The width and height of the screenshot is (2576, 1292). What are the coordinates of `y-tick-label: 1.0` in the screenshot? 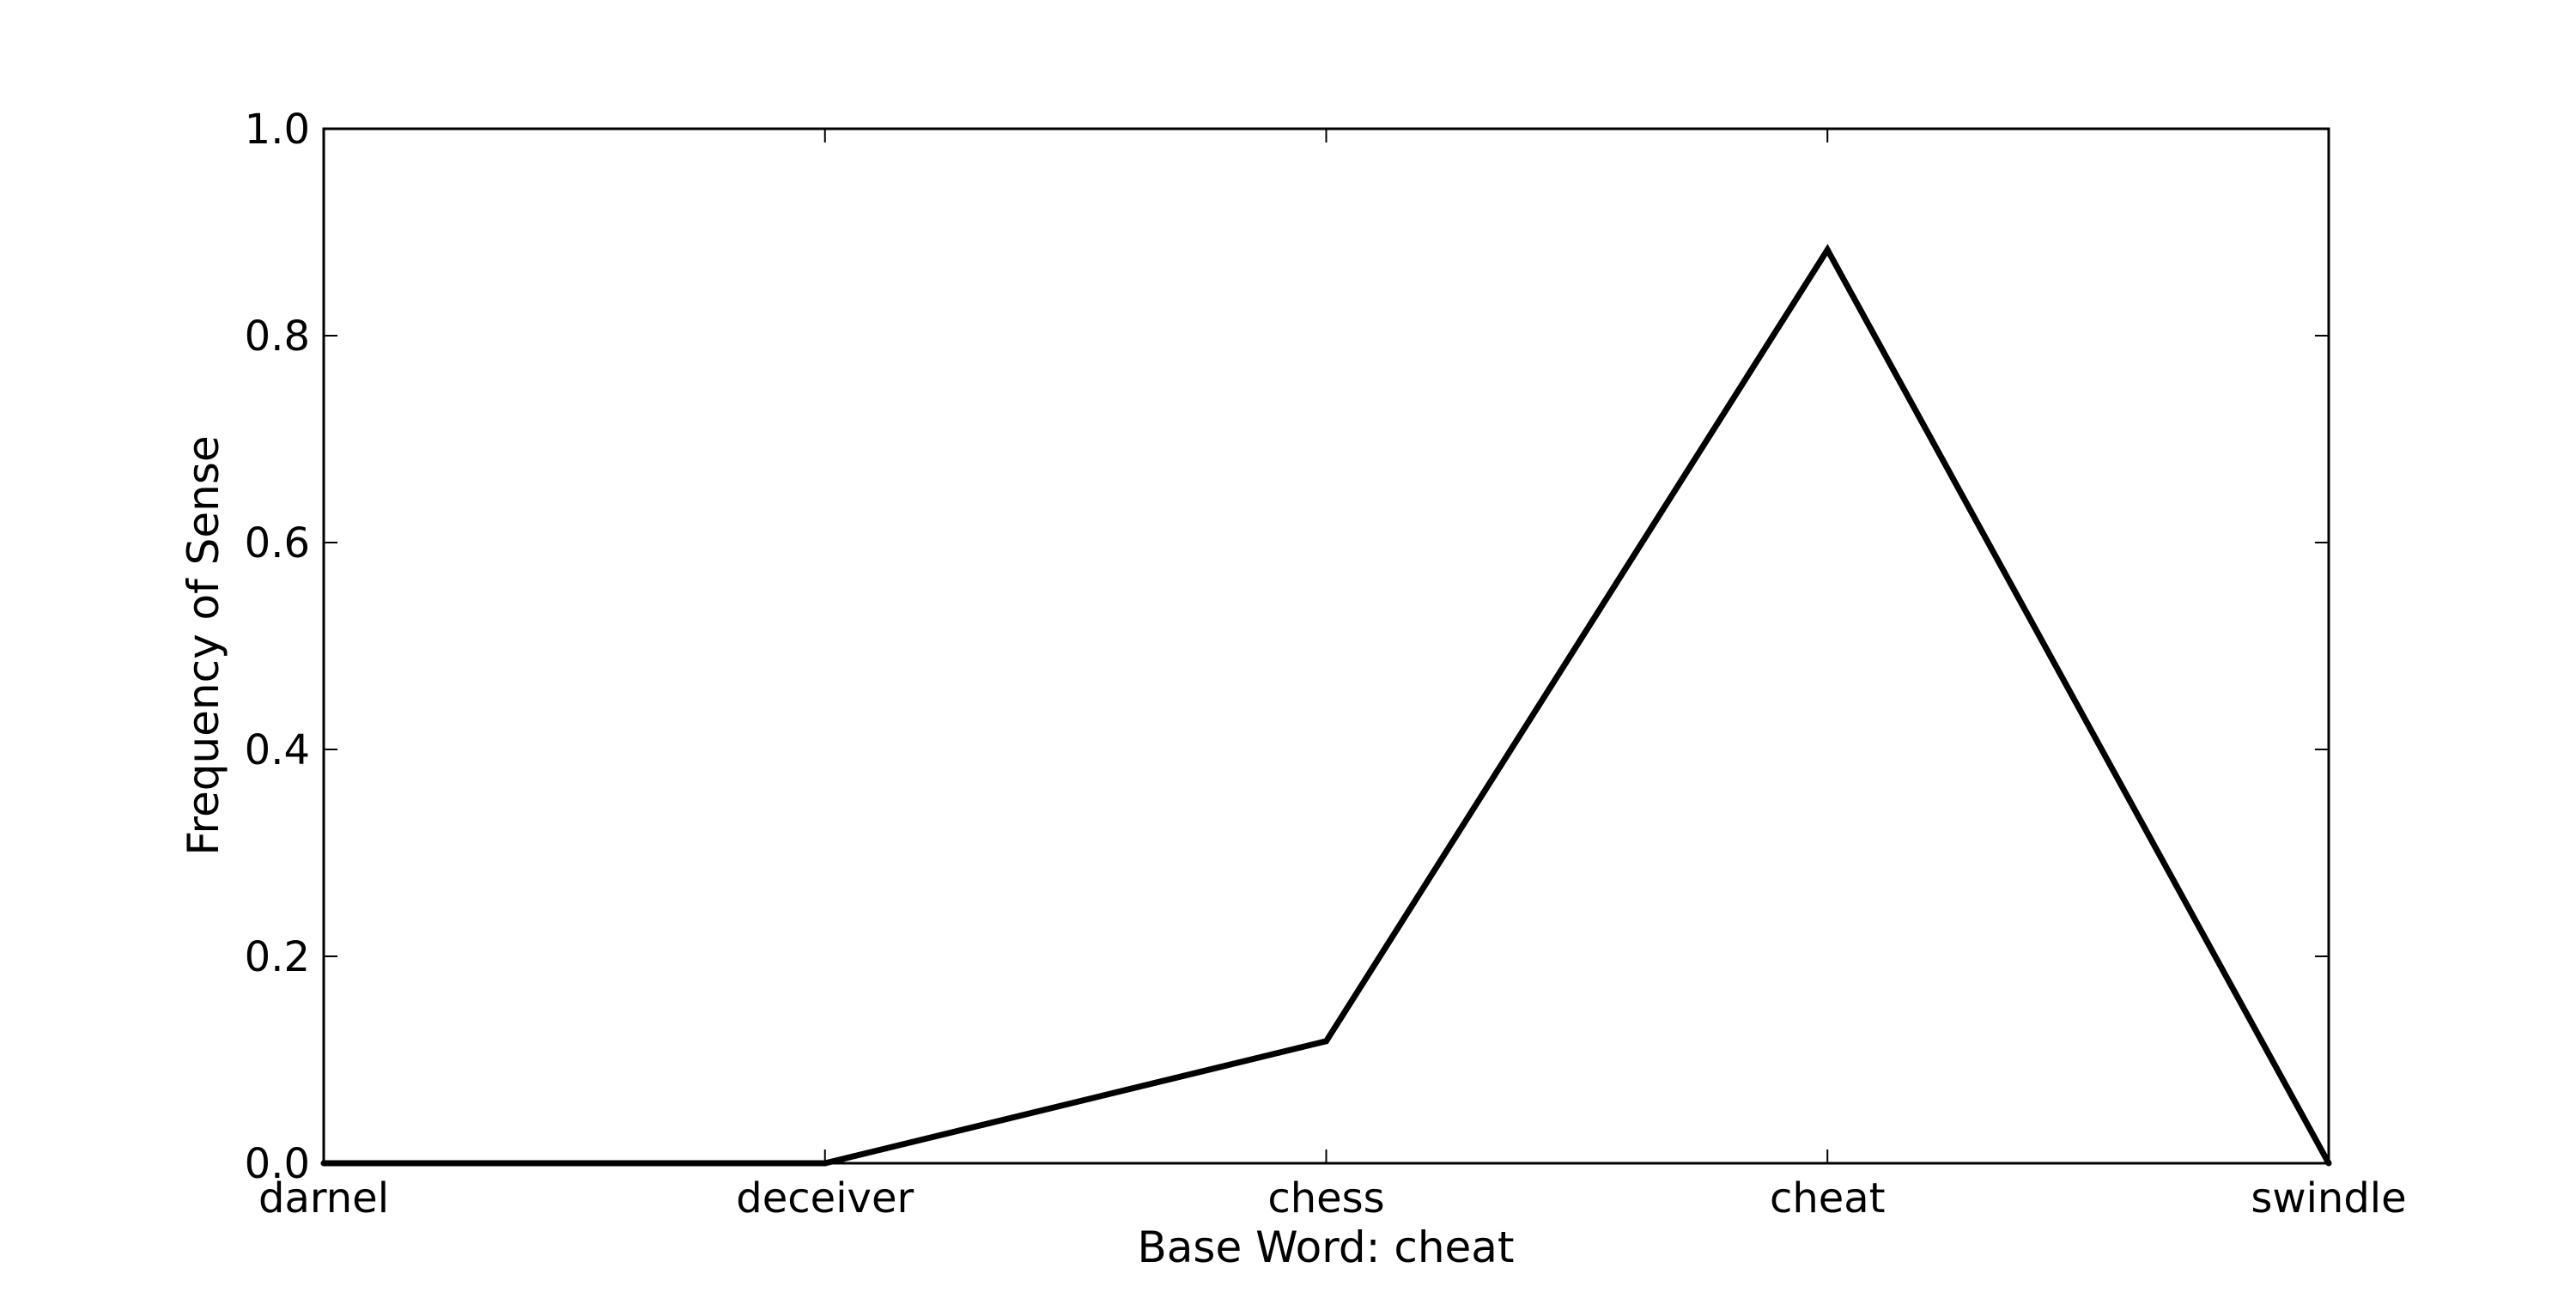 It's located at (278, 130).